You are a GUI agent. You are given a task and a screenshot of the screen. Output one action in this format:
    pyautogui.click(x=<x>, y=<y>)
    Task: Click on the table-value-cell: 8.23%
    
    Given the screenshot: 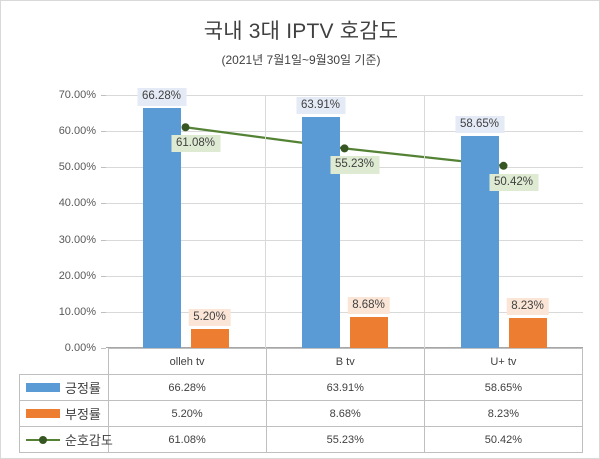 What is the action you would take?
    pyautogui.click(x=503, y=413)
    